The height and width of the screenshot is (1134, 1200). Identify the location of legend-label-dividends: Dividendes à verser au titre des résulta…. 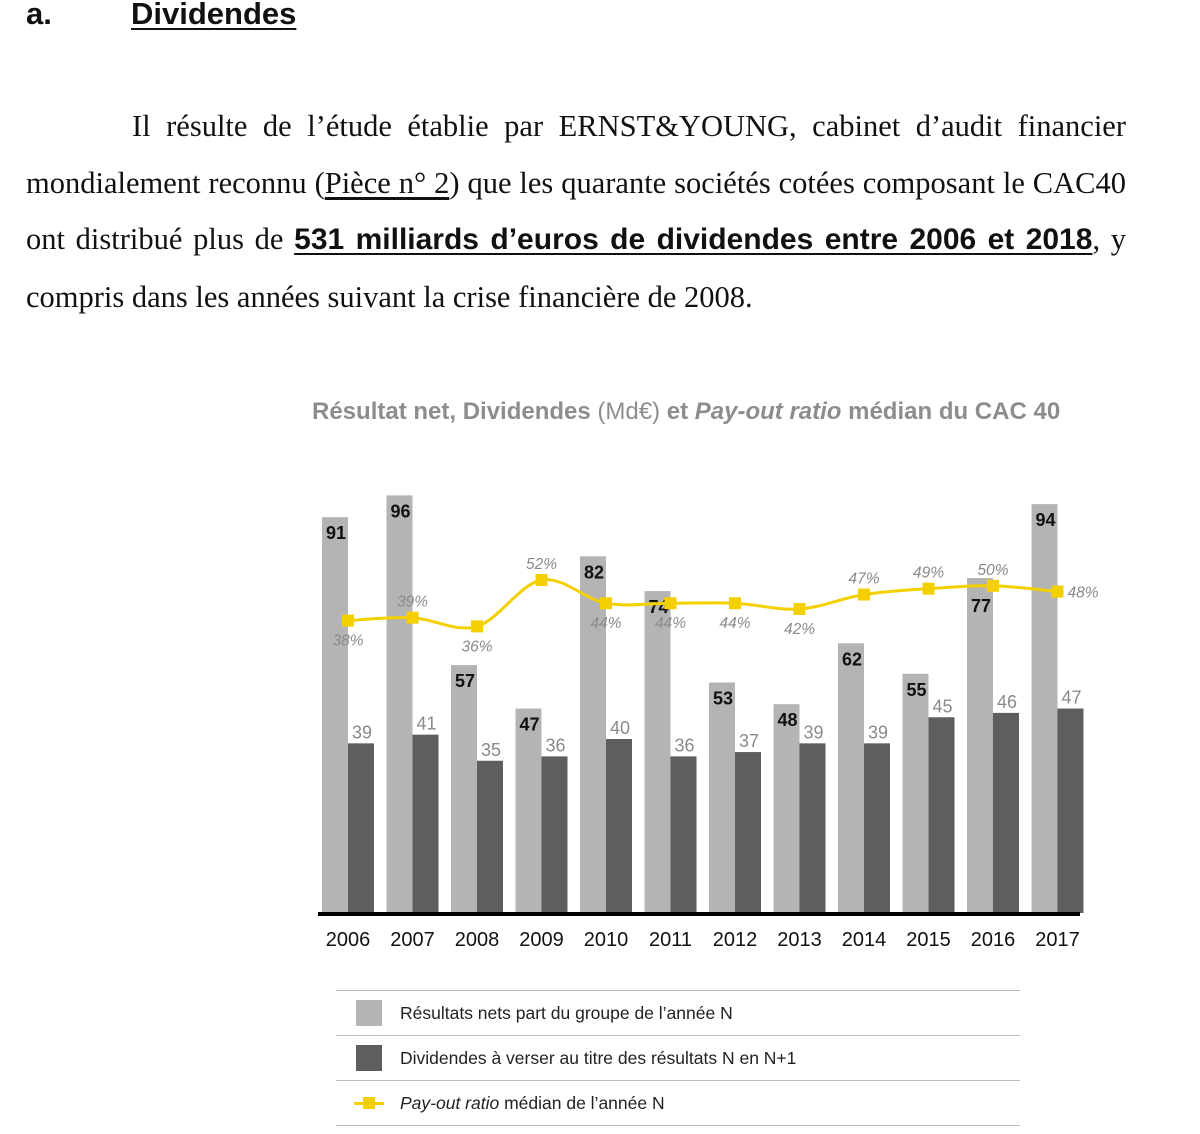
(598, 1057).